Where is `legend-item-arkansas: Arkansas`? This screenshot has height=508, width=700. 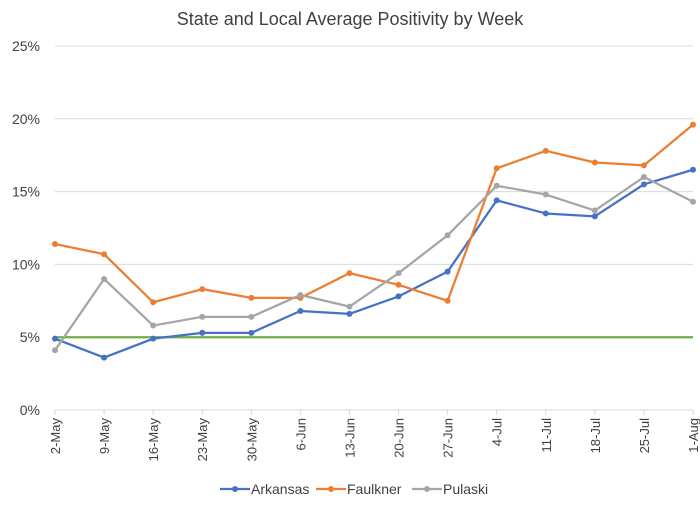 legend-item-arkansas: Arkansas is located at coordinates (264, 489).